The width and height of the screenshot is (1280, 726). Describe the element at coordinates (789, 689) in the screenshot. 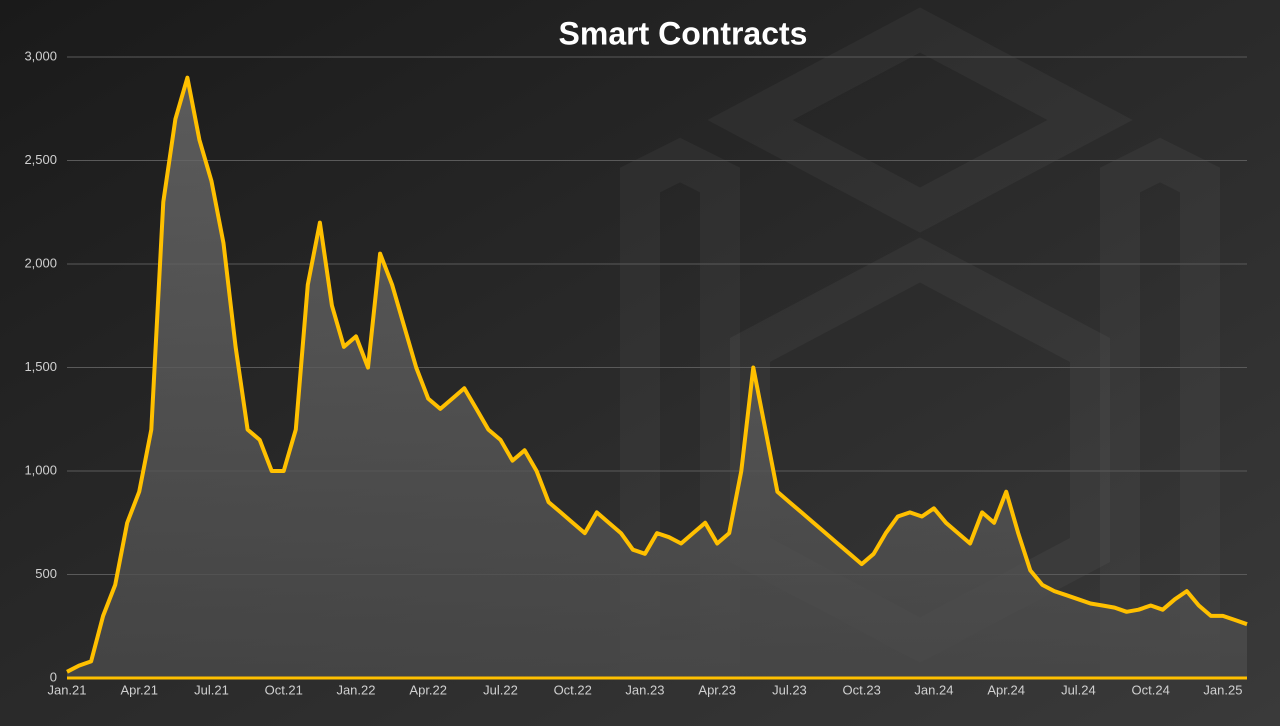

I see `x-tick-label: Jul.23` at that location.